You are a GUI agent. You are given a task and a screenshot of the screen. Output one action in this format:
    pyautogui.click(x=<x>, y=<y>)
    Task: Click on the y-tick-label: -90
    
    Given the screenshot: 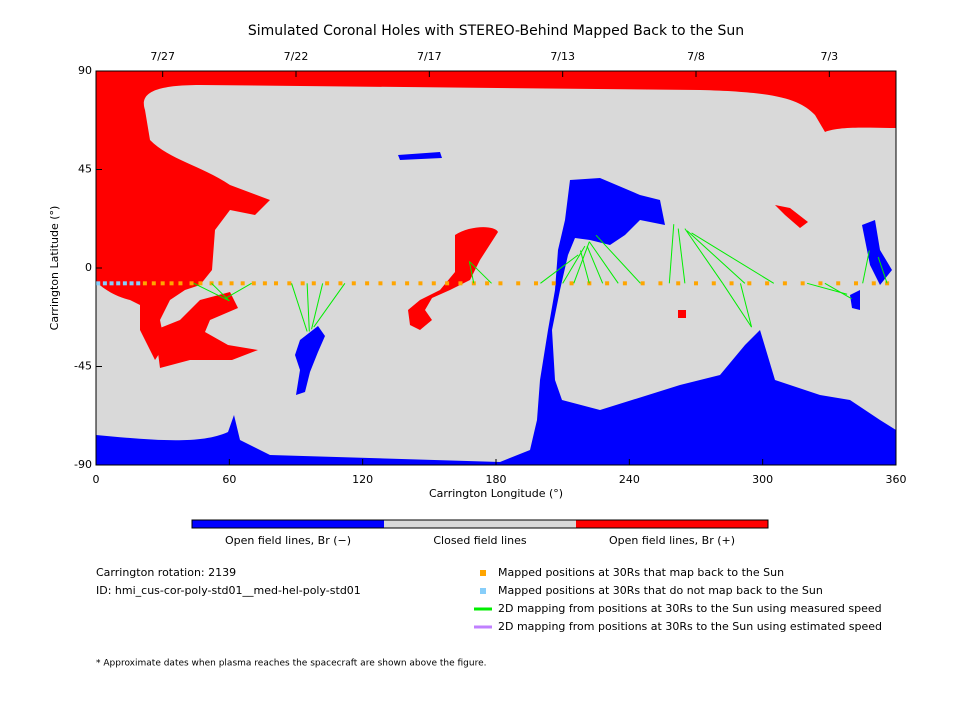 What is the action you would take?
    pyautogui.click(x=83, y=464)
    